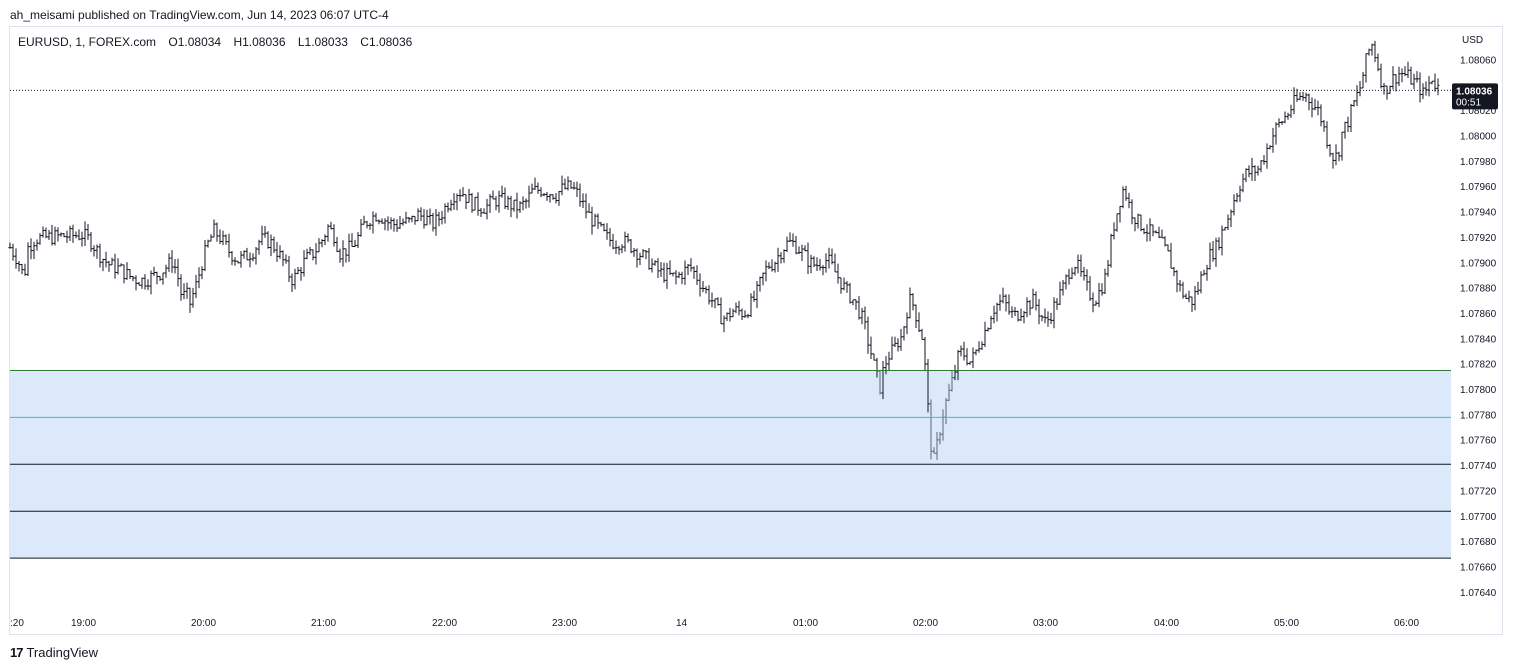 This screenshot has height=670, width=1514. I want to click on footer-brand: 17 TradingView, so click(54, 652).